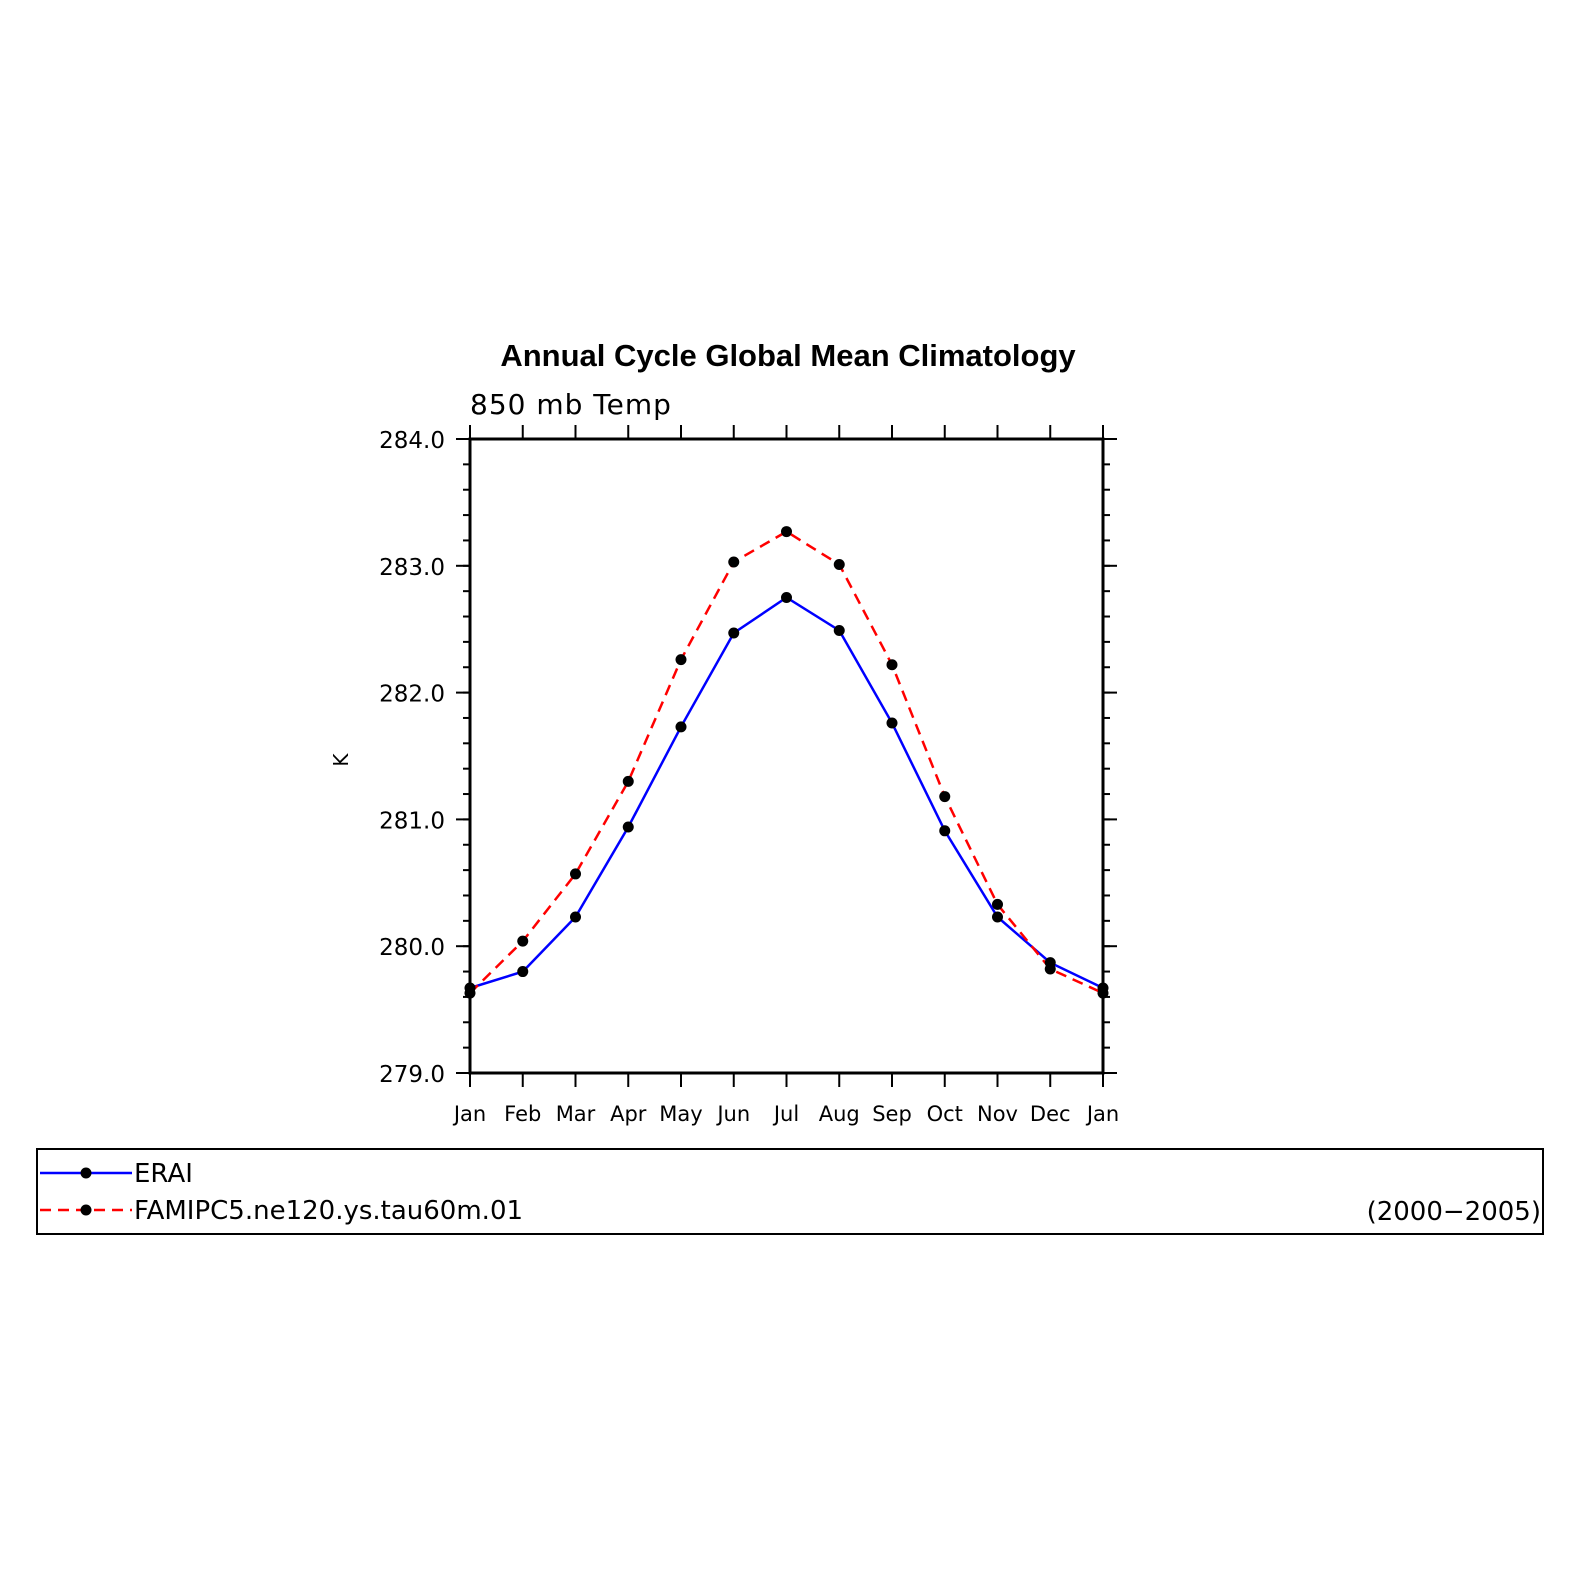 This screenshot has width=1575, height=1575. I want to click on x-tick-label: Sep, so click(892, 1114).